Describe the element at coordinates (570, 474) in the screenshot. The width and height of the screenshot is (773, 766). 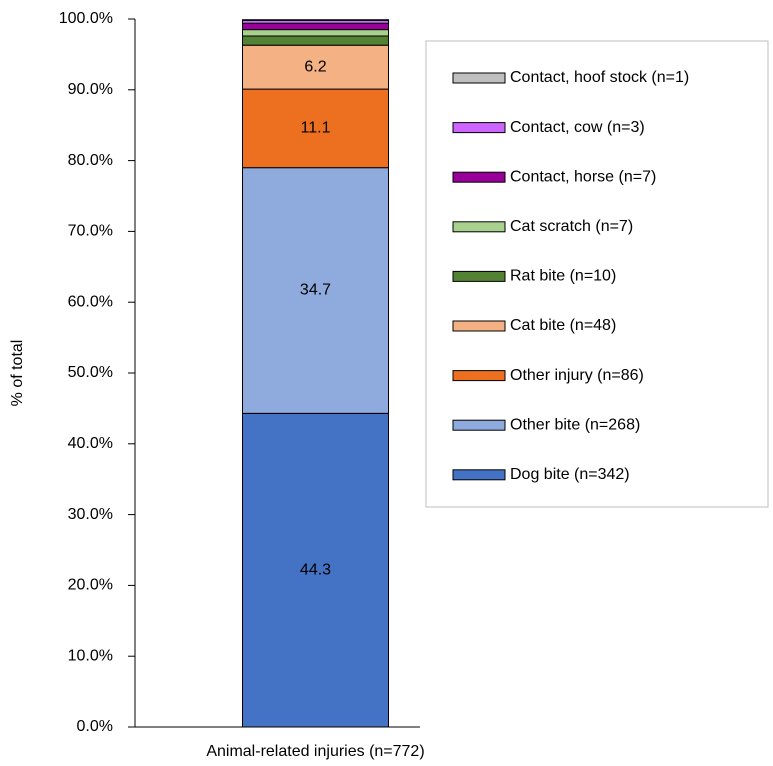
I see `legend-label: Dog bite (n=342)` at that location.